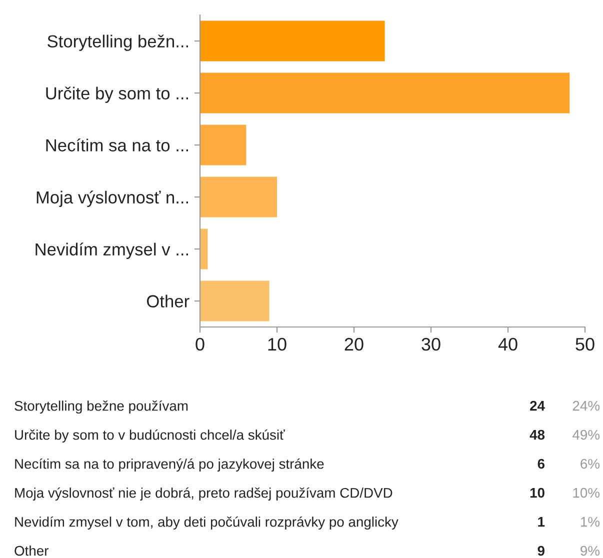 Image resolution: width=603 pixels, height=558 pixels. I want to click on text: 24%, so click(586, 405).